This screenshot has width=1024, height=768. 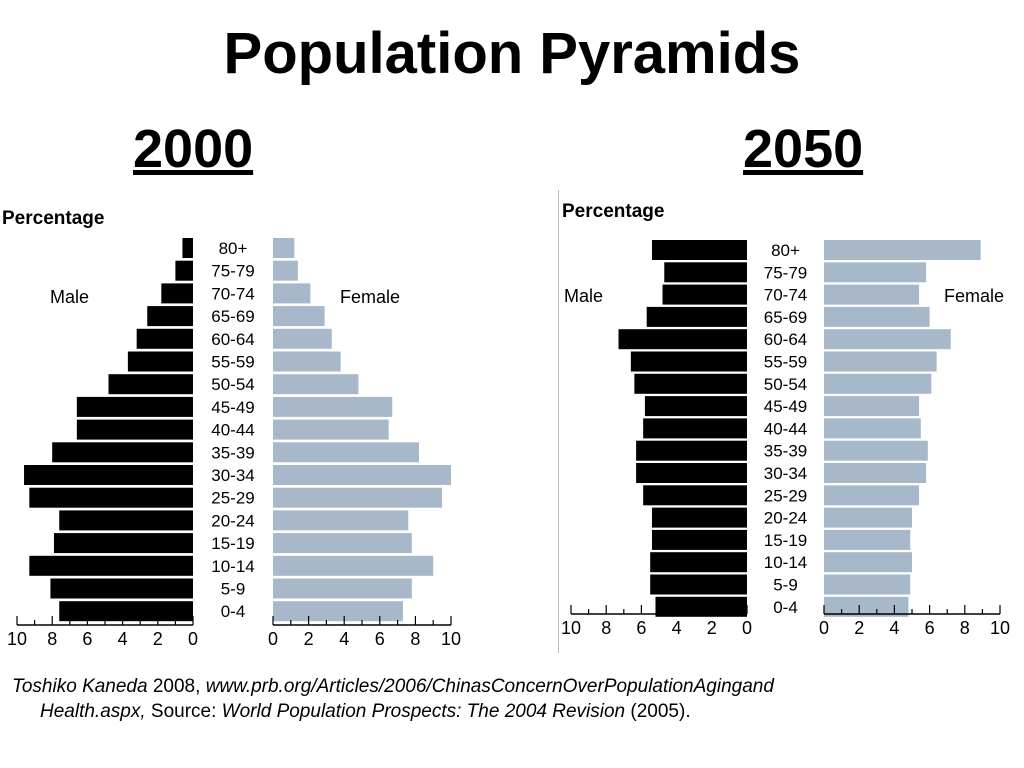 I want to click on age-label-0-4: 0-4, so click(x=233, y=611).